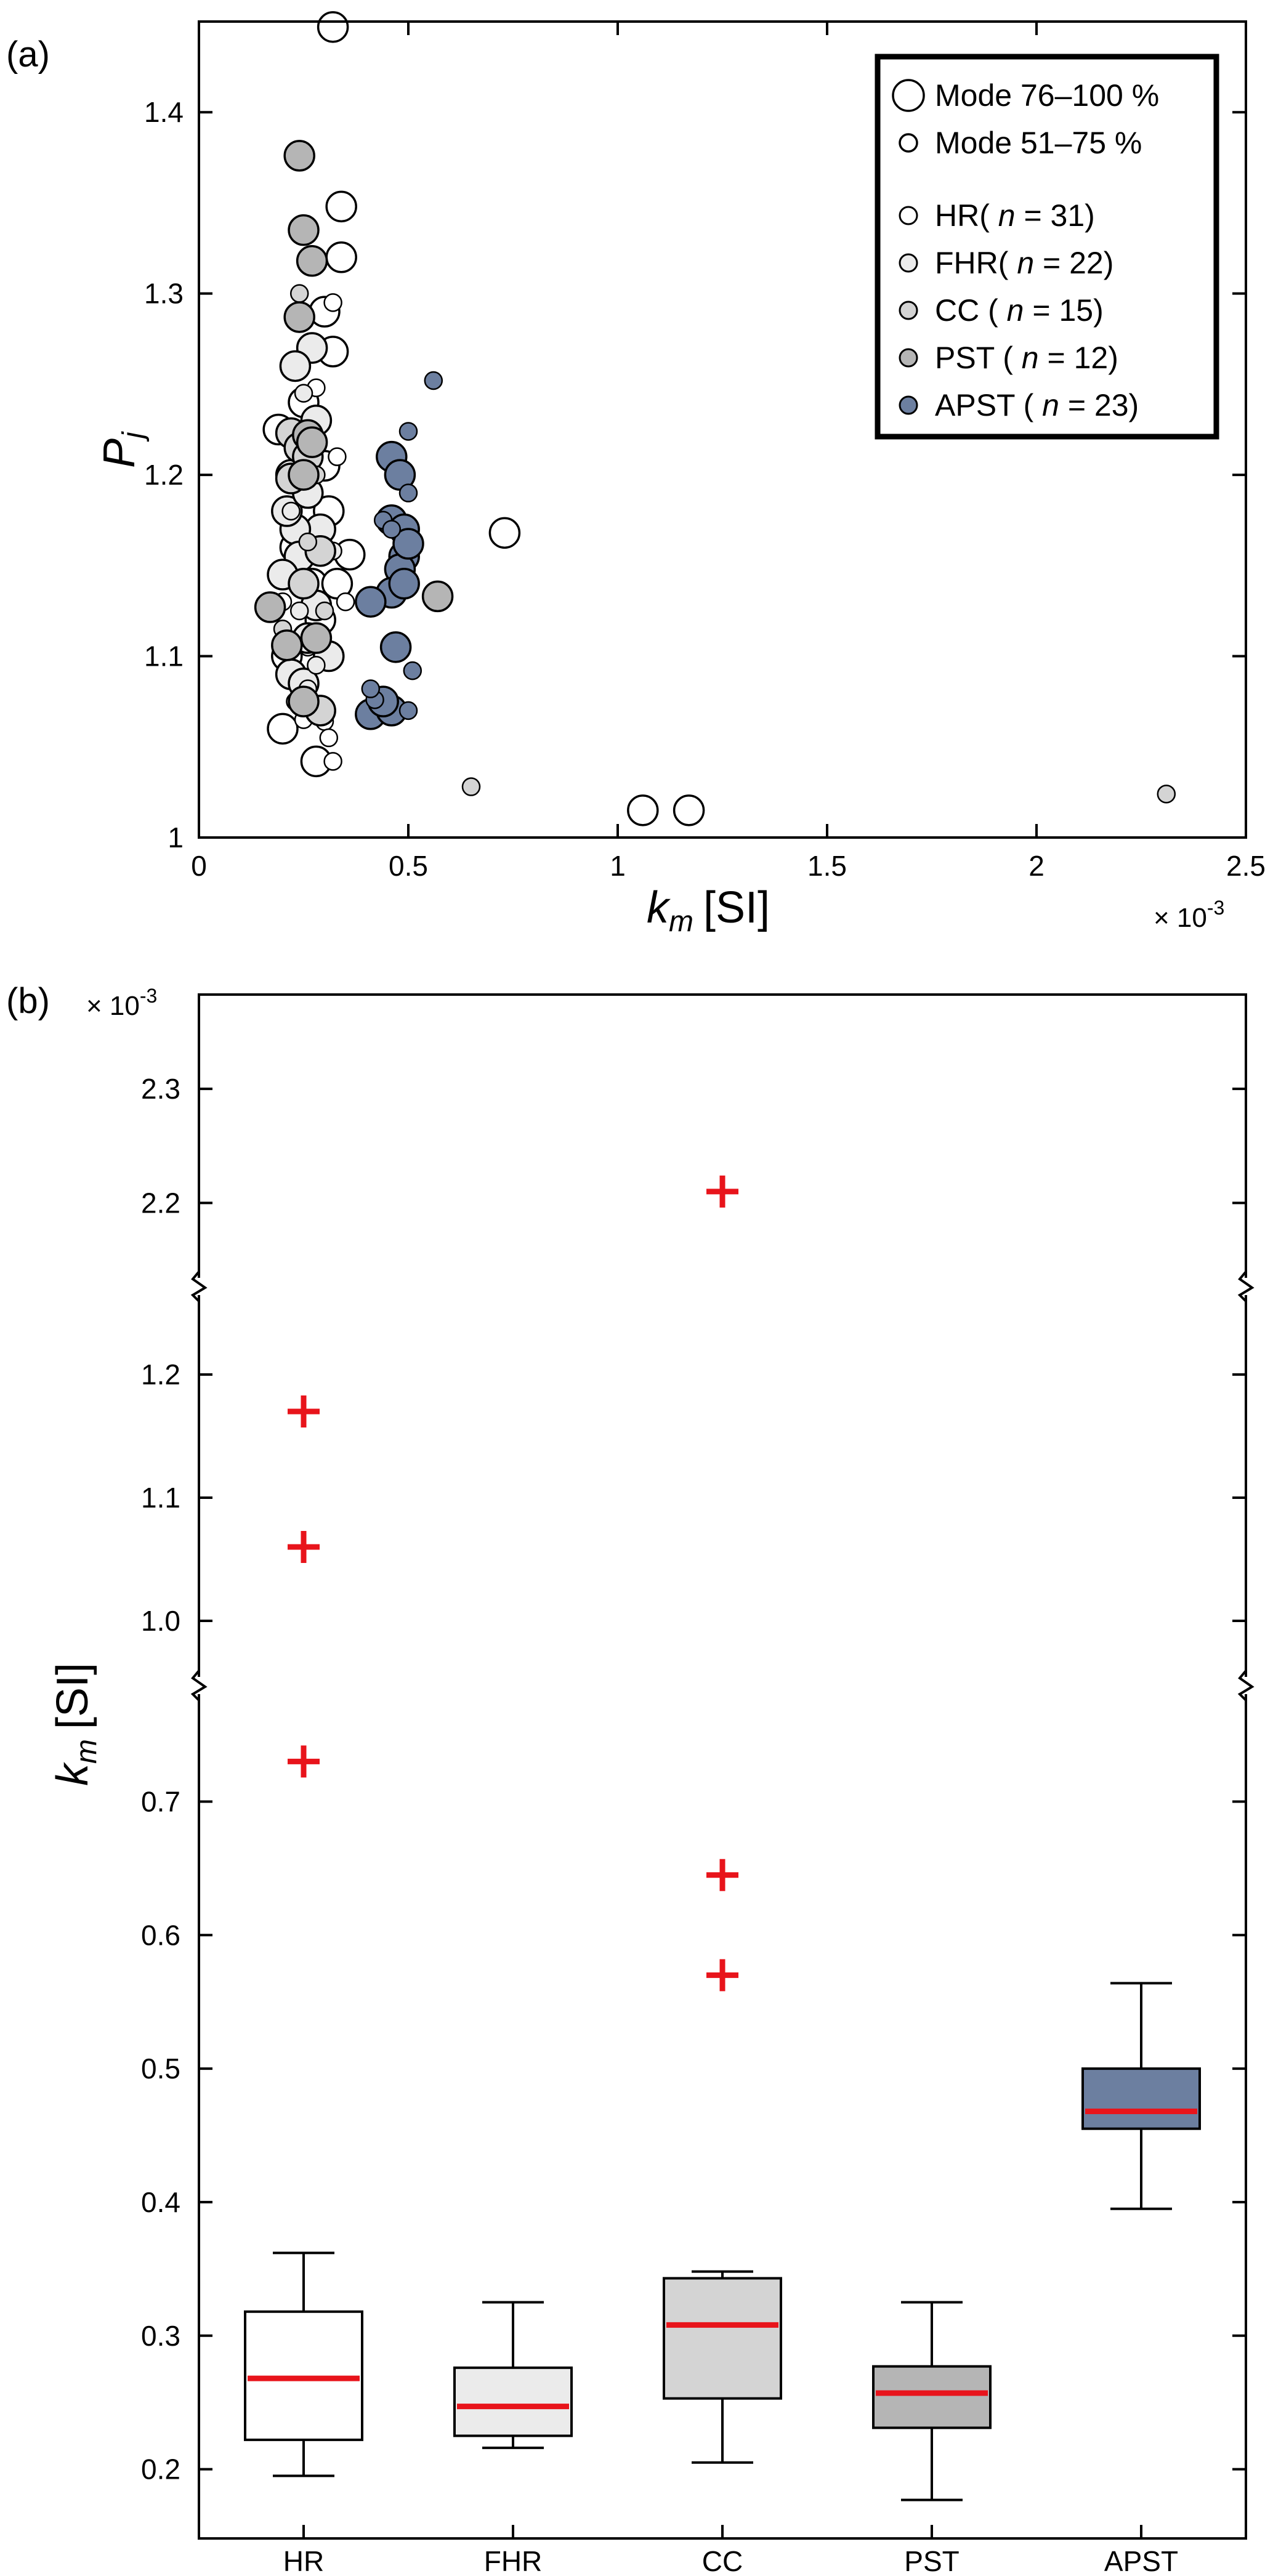  What do you see at coordinates (722, 1486) in the screenshot?
I see `axis-breaks` at bounding box center [722, 1486].